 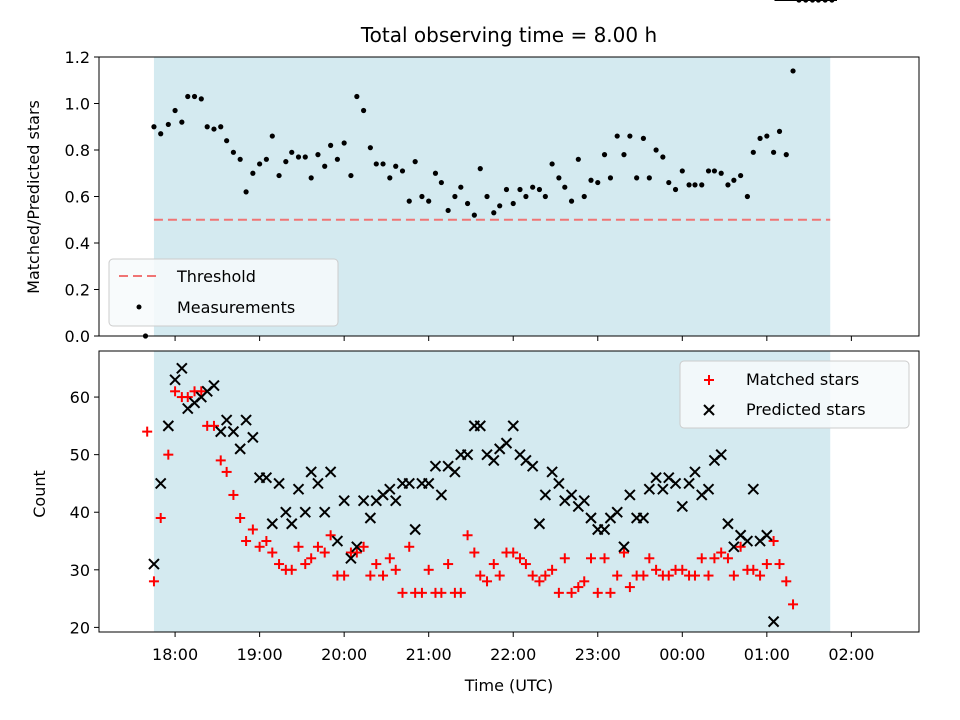 I want to click on top-y-tick-label: 0.8, so click(x=77, y=150).